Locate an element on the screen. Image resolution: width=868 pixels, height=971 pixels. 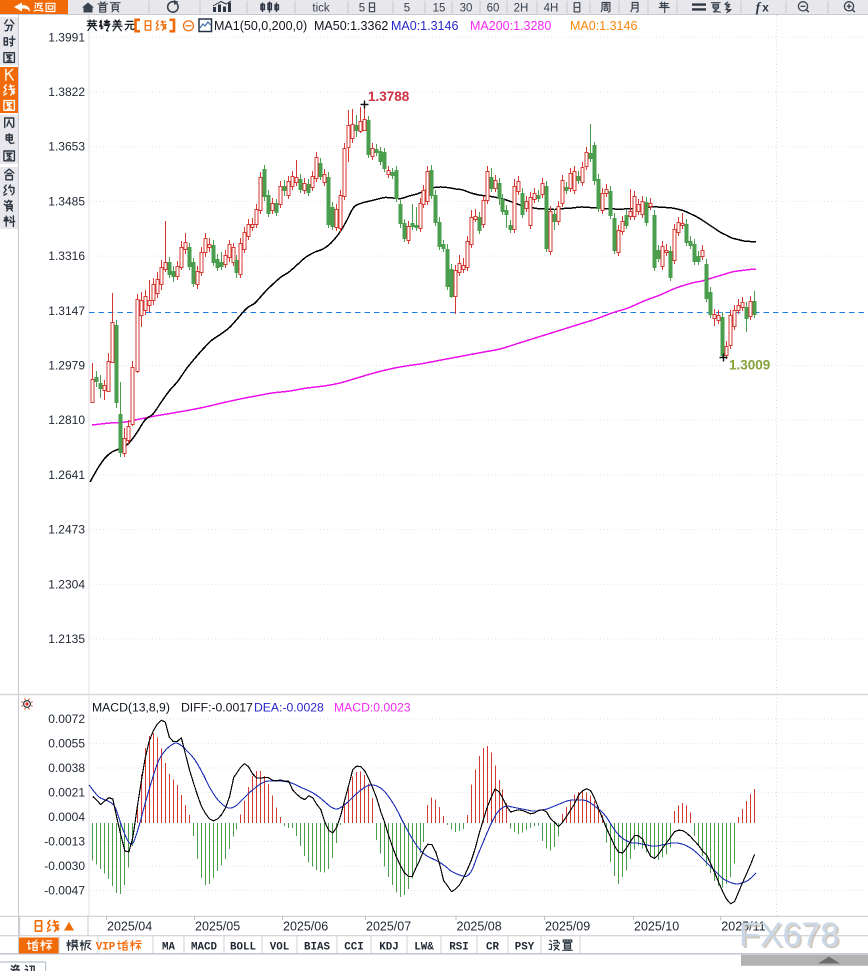
svg-text: MA50:1.3362 is located at coordinates (351, 26).